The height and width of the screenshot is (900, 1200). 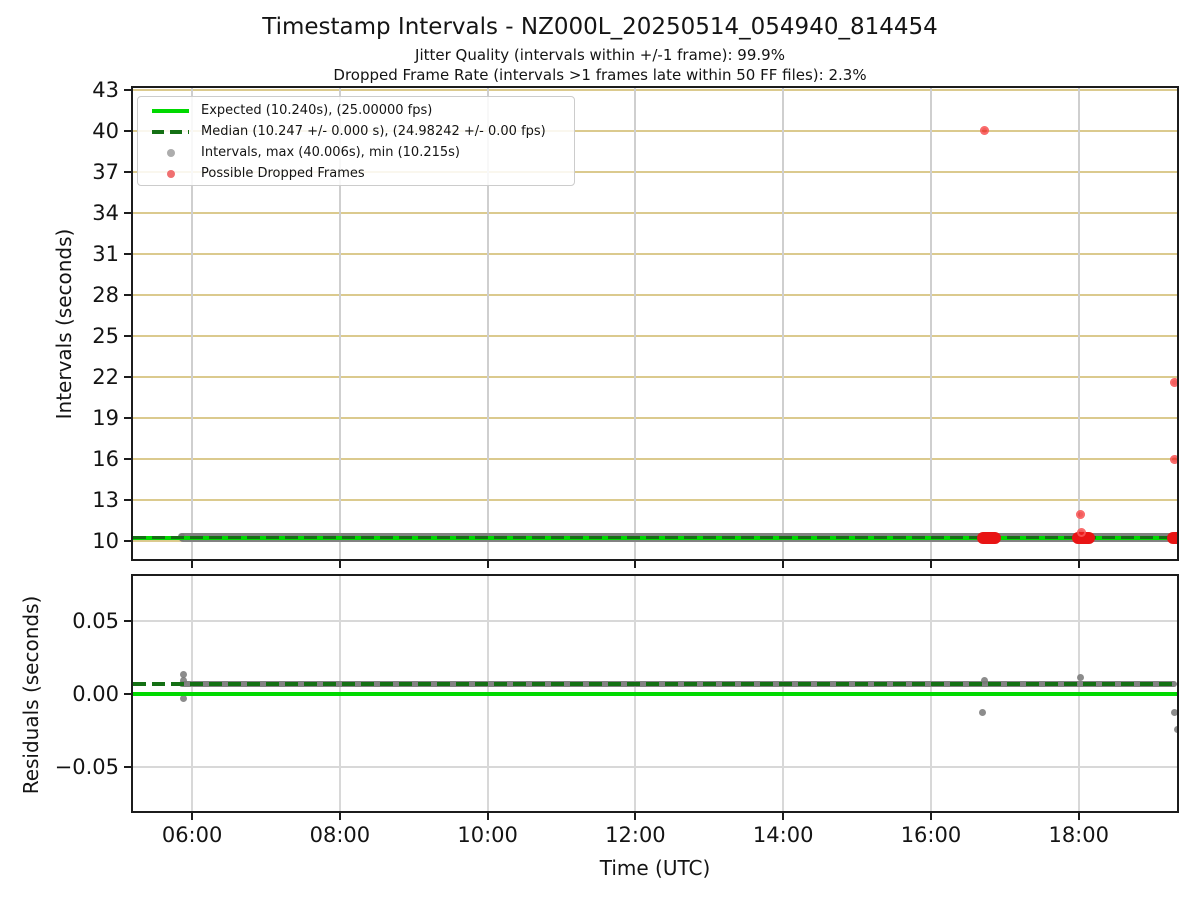 I want to click on expected-line, so click(x=655, y=693).